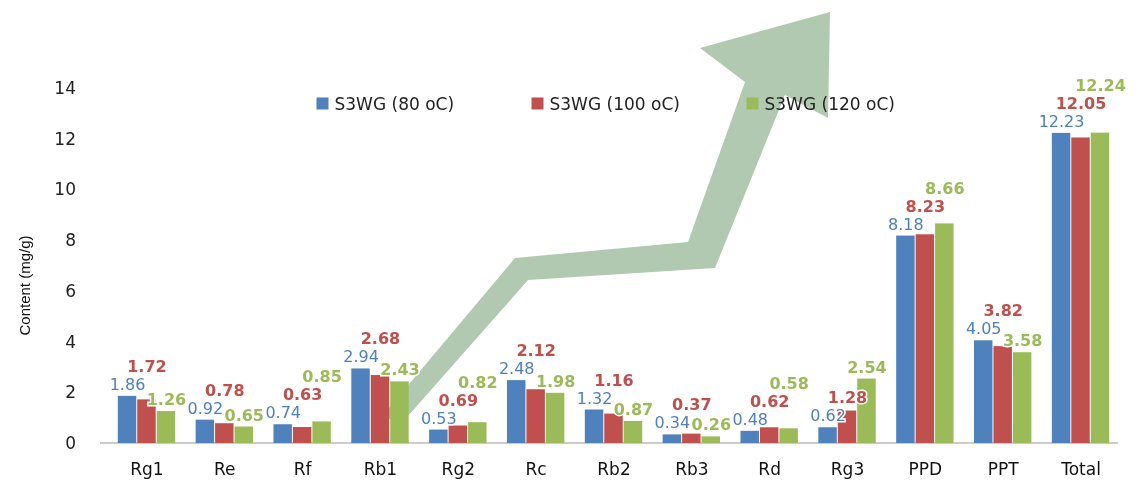  What do you see at coordinates (380, 469) in the screenshot?
I see `x-tick-label: Rb1` at bounding box center [380, 469].